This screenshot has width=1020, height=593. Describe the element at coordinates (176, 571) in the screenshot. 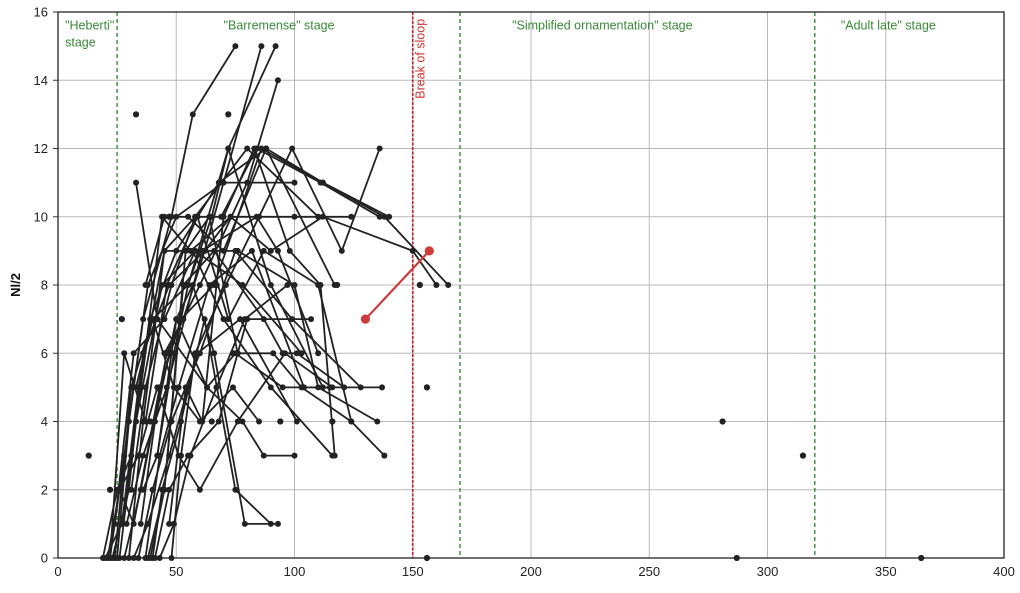

I see `x-tick-label: 50` at that location.